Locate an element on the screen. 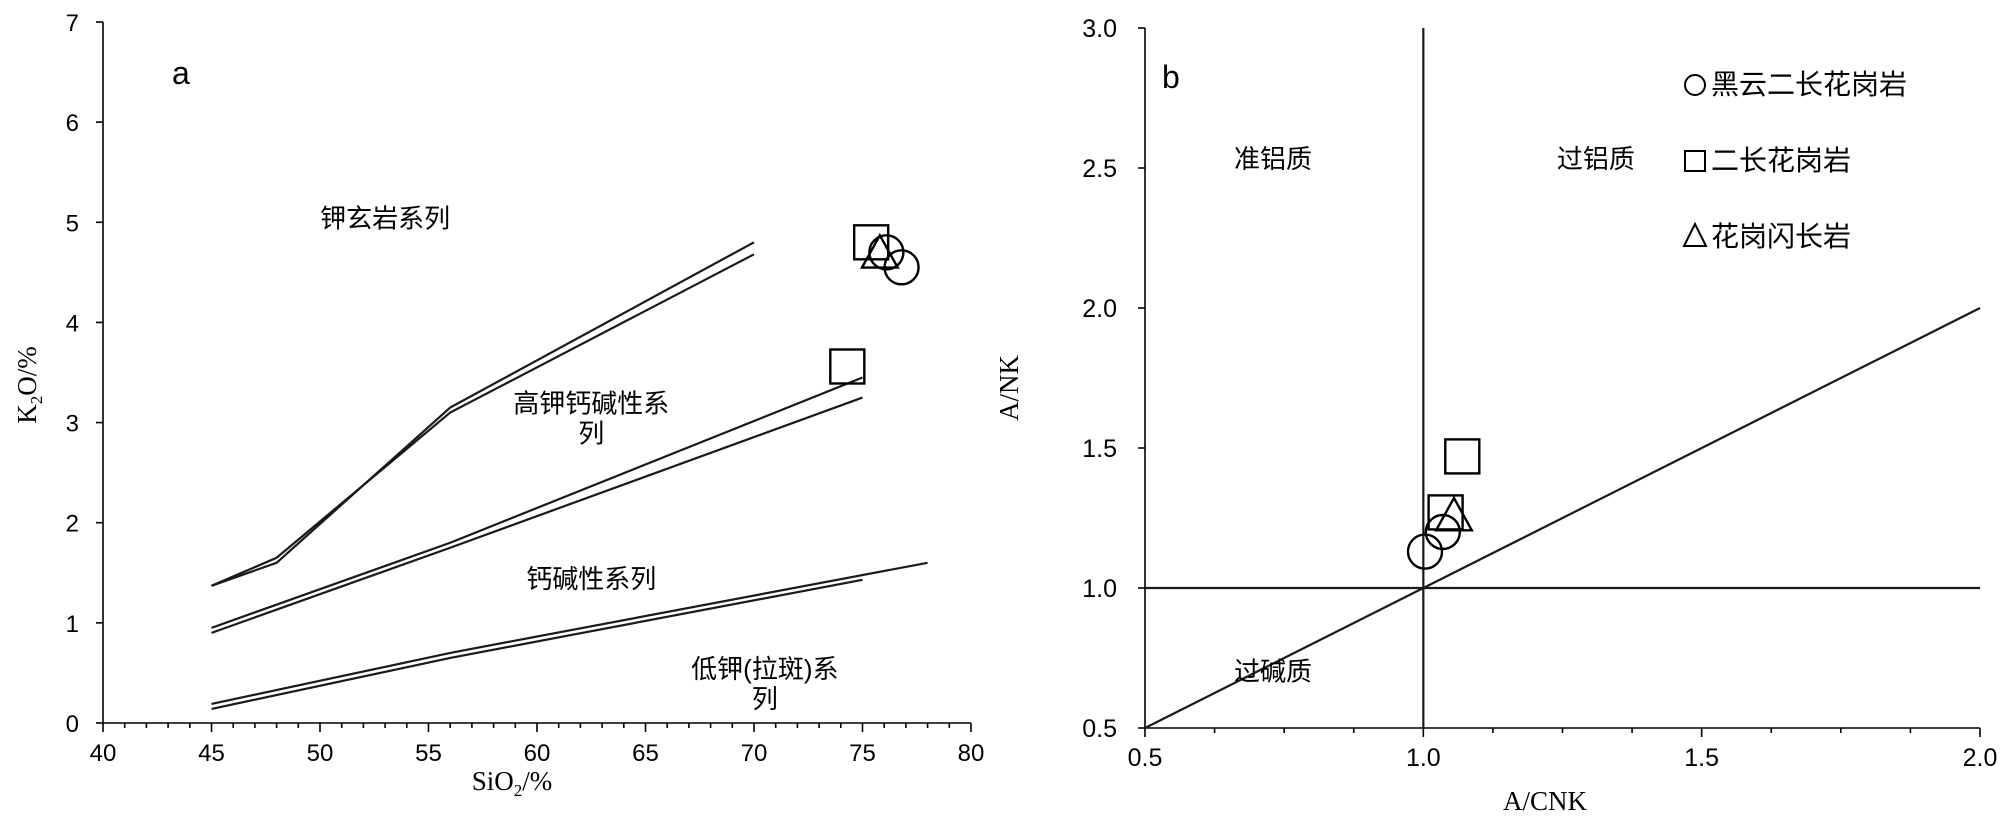 This screenshot has height=829, width=2000. panel-b-data-point-triangle is located at coordinates (1454, 513).